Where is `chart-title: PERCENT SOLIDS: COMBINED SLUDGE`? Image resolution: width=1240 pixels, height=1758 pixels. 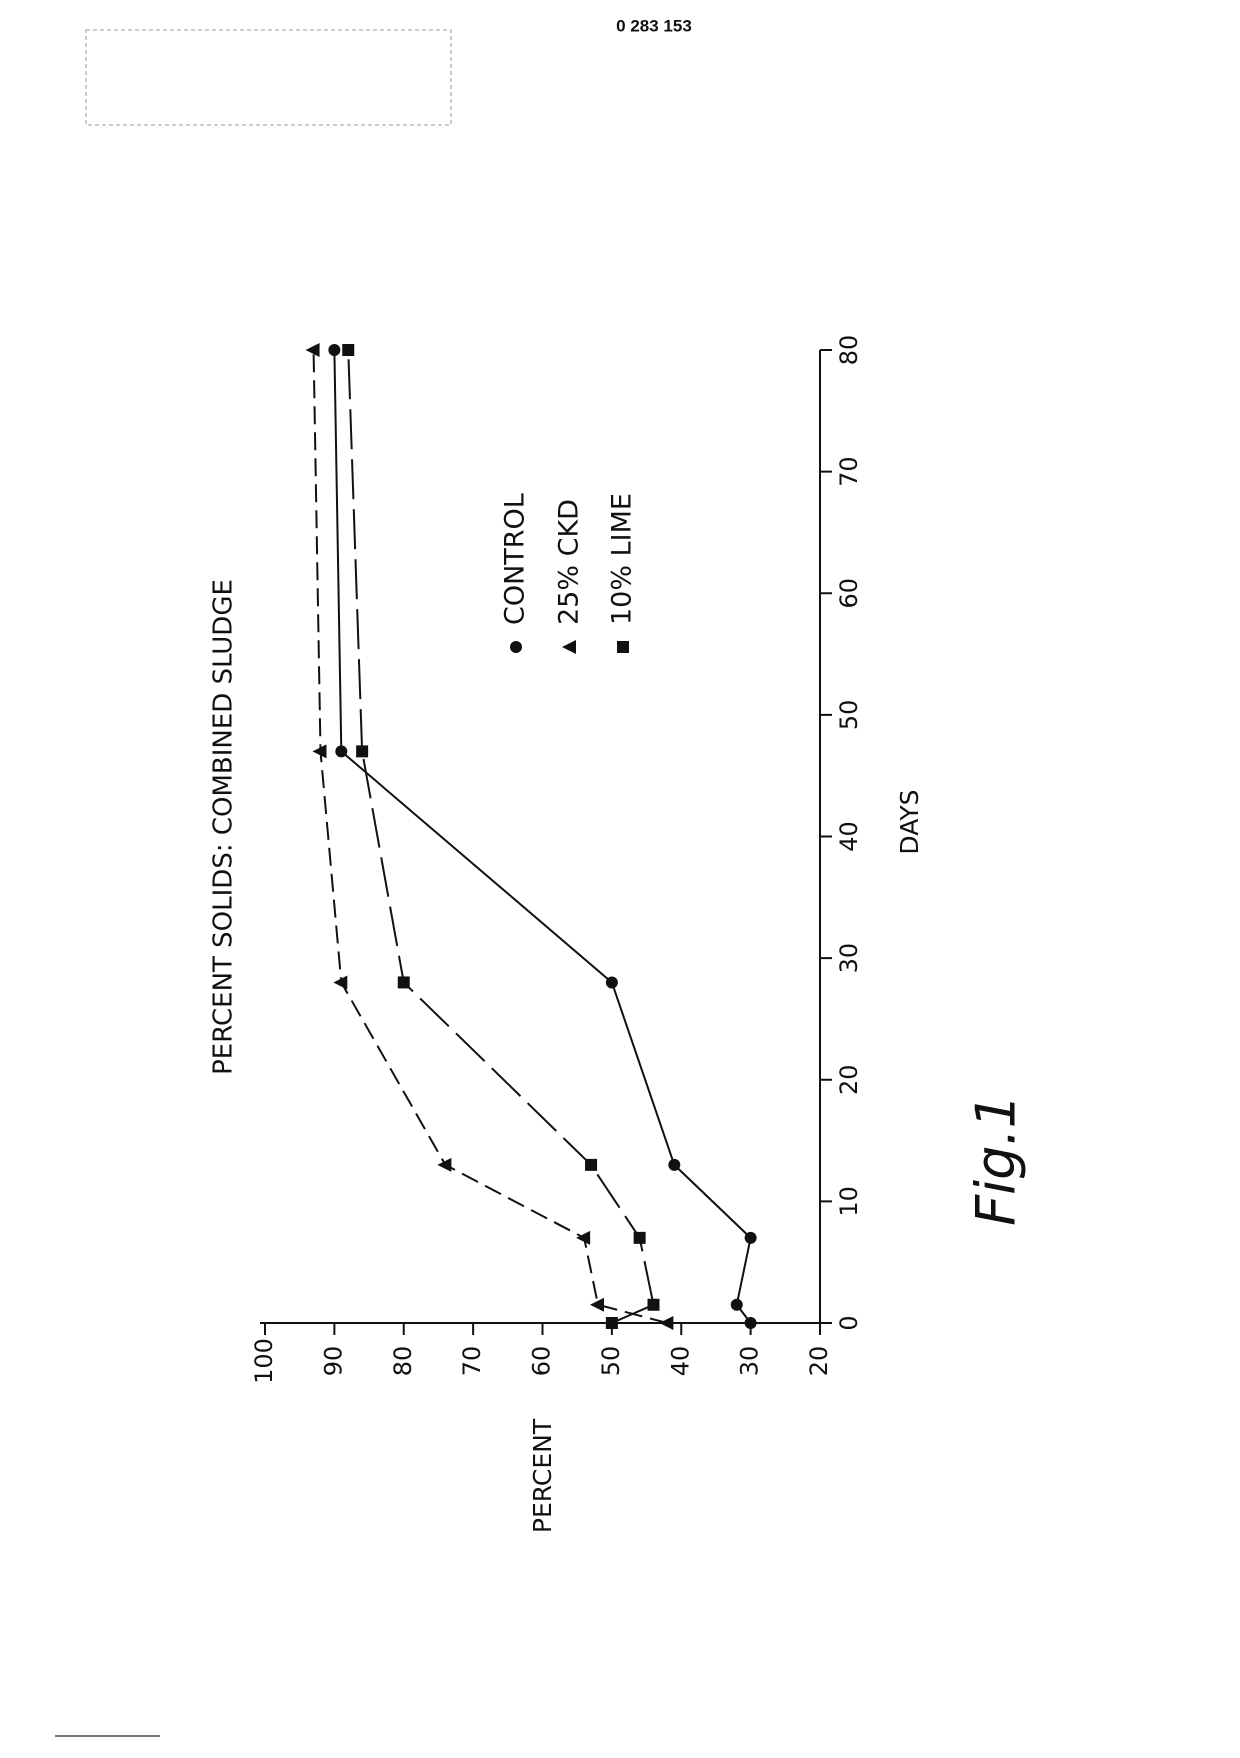
chart-title: PERCENT SOLIDS: COMBINED SLUDGE is located at coordinates (224, 827).